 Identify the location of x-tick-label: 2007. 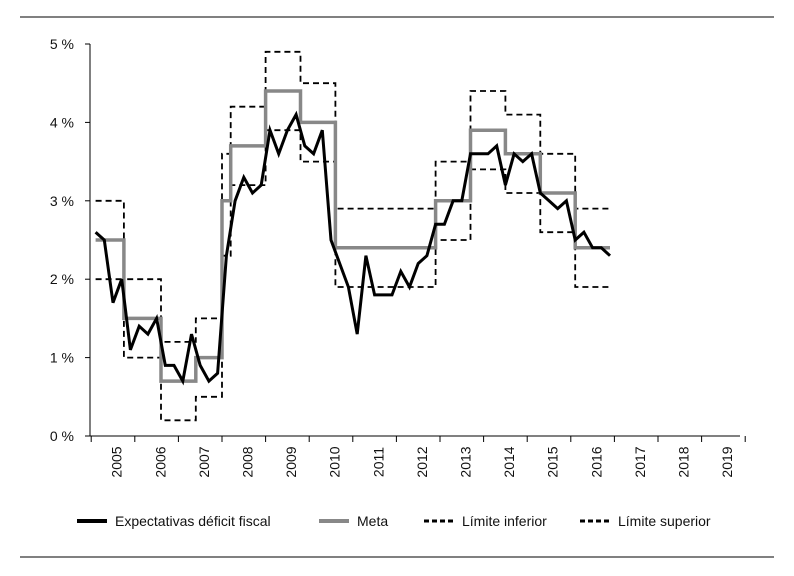
(204, 461).